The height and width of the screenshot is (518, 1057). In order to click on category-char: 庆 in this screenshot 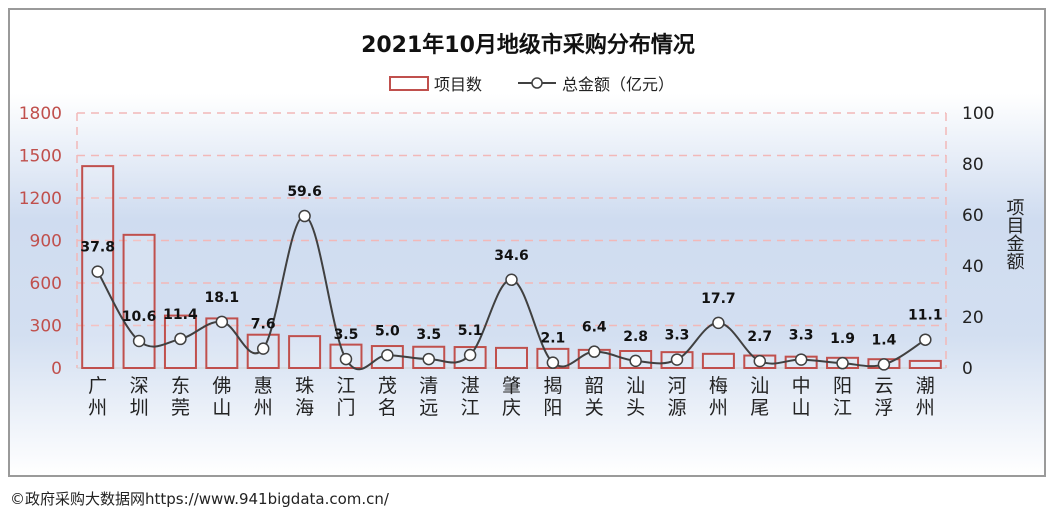, I will do `click(511, 408)`.